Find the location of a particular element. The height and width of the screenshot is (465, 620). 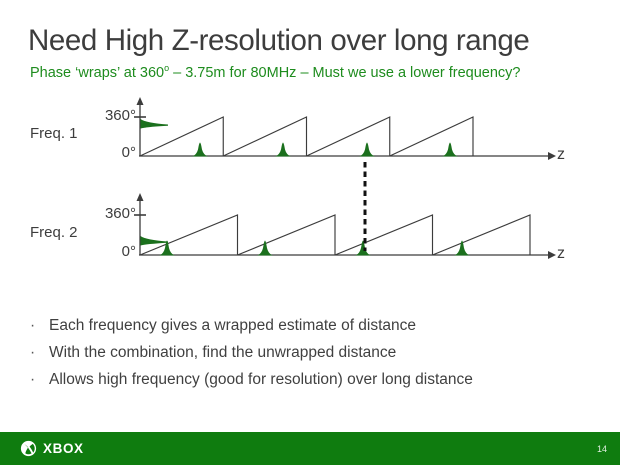

brand-wordmark: XBOX is located at coordinates (63, 448).